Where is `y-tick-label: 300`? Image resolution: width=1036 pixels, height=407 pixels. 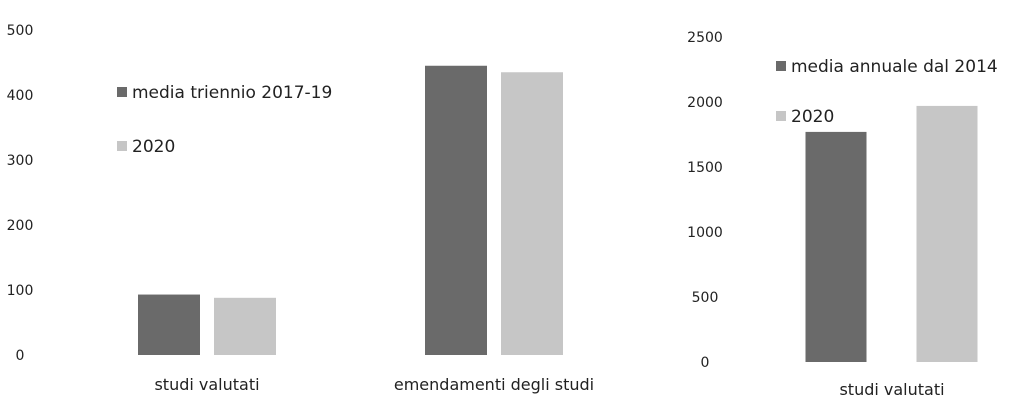 y-tick-label: 300 is located at coordinates (20, 161).